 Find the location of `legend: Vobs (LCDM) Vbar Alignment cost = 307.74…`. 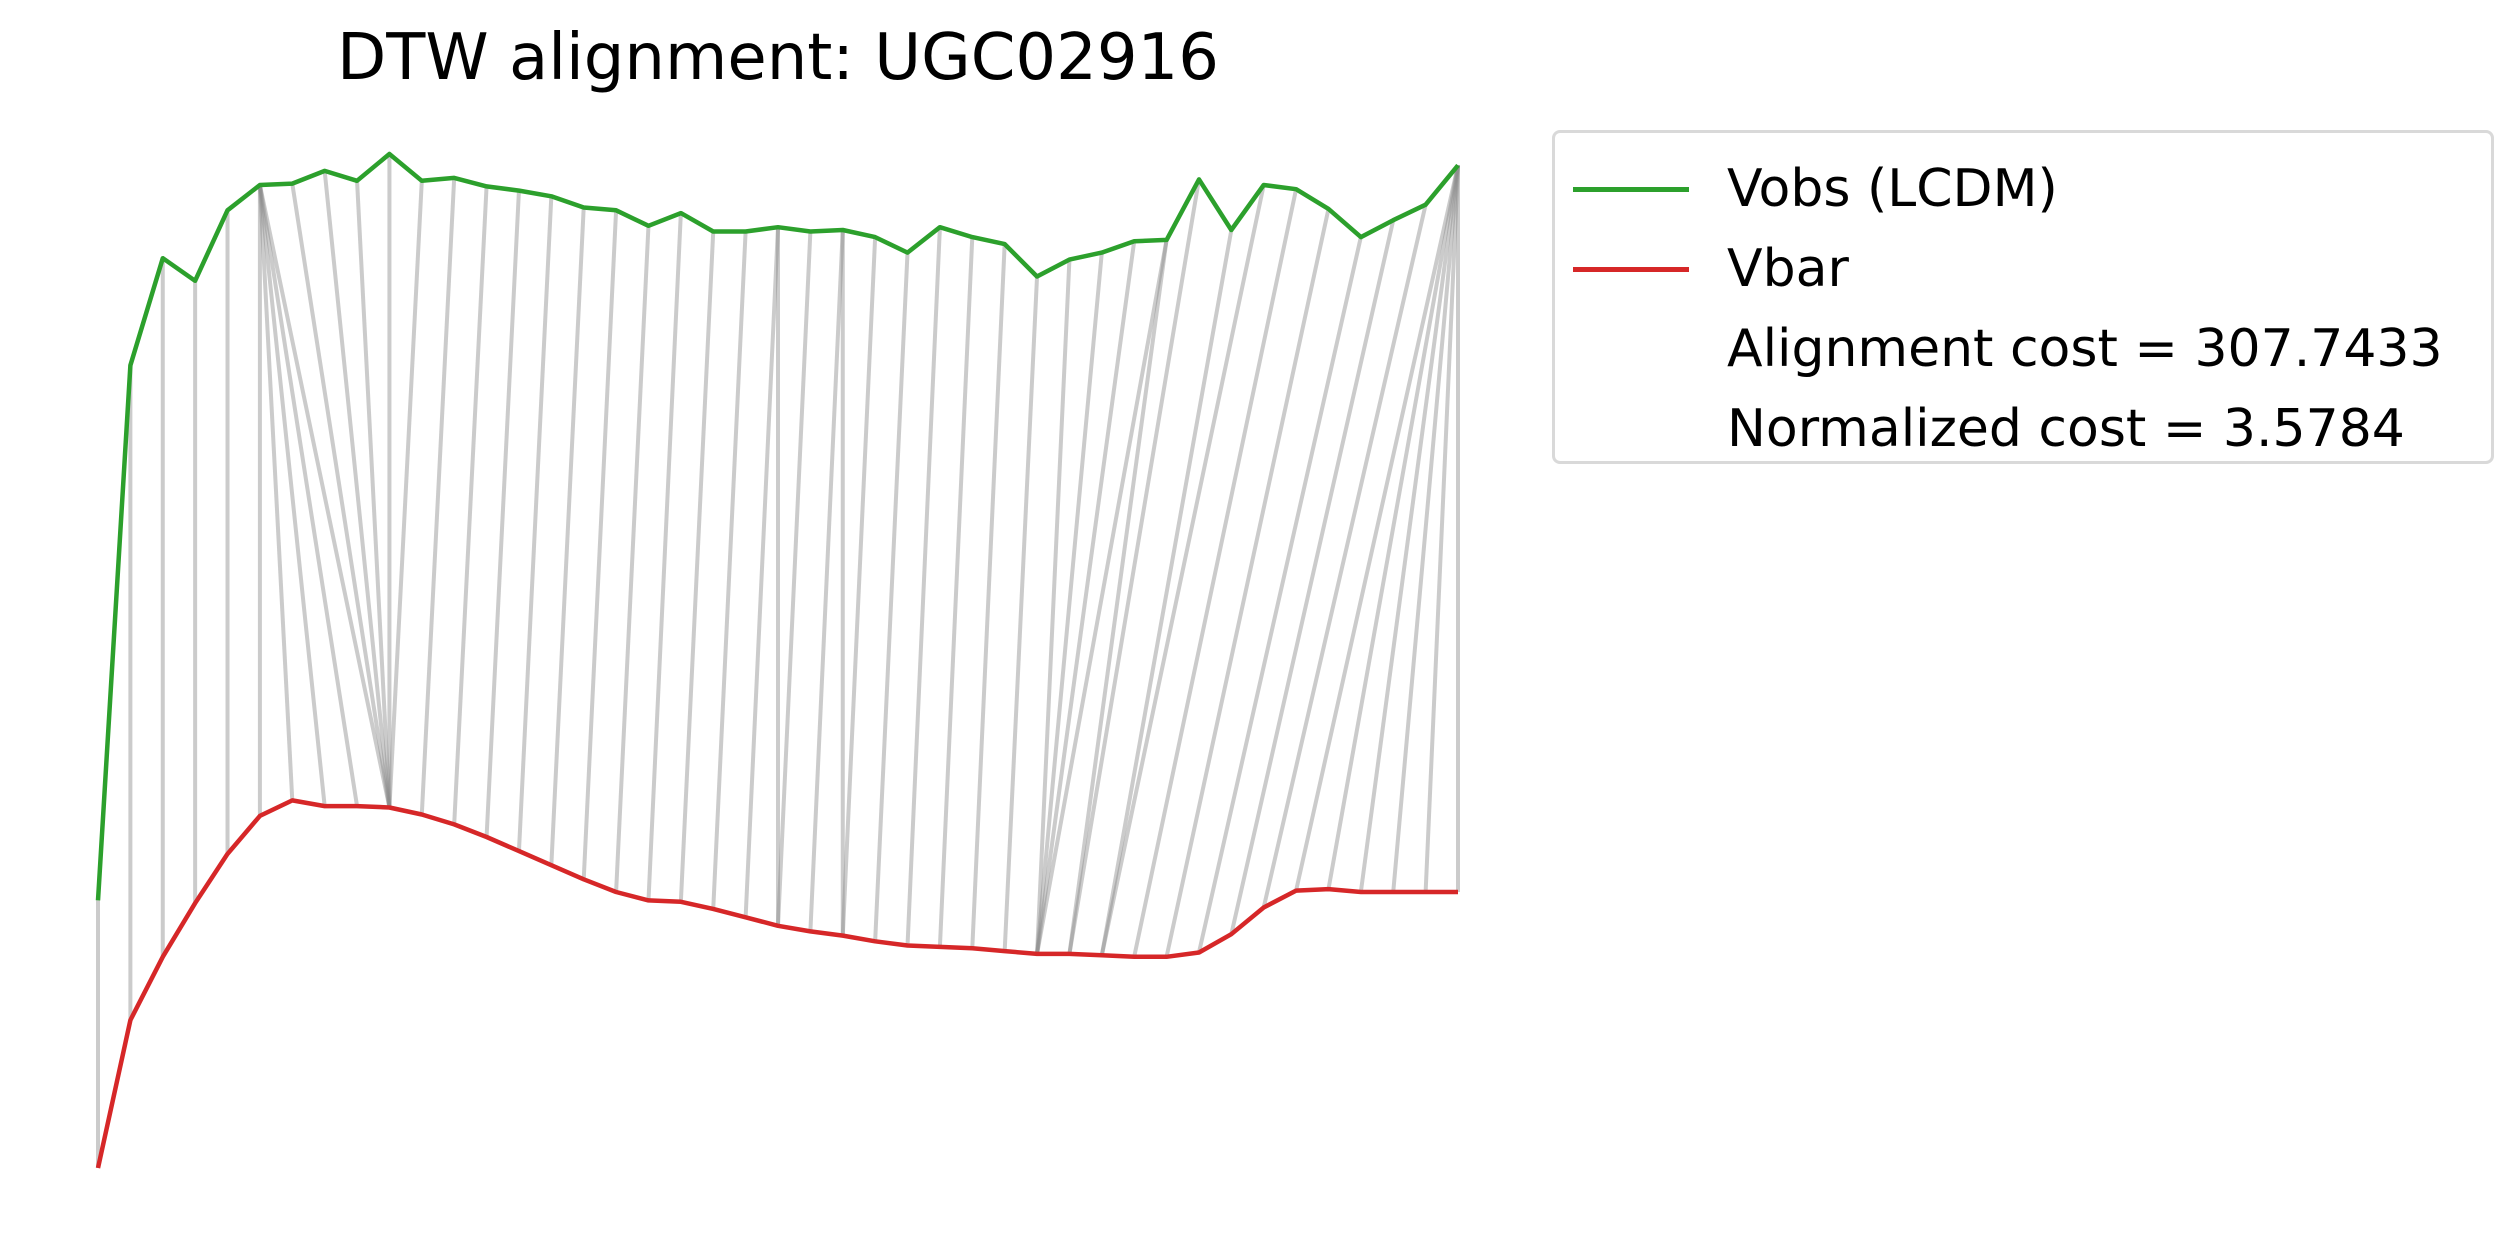

legend: Vobs (LCDM) Vbar Alignment cost = 307.74… is located at coordinates (2023, 297).